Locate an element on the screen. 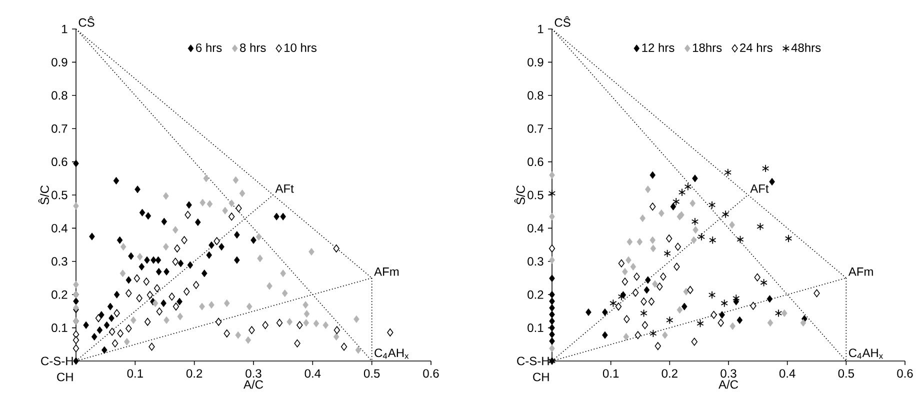 The image size is (919, 410). legend-label: 12 hrs is located at coordinates (658, 47).